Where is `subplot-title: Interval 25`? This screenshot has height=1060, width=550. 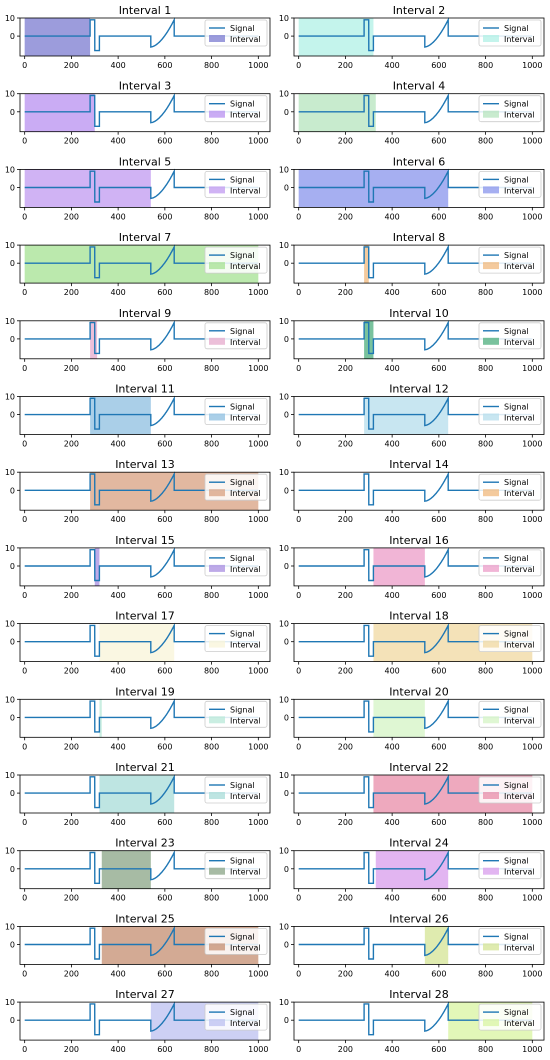
subplot-title: Interval 25 is located at coordinates (145, 918).